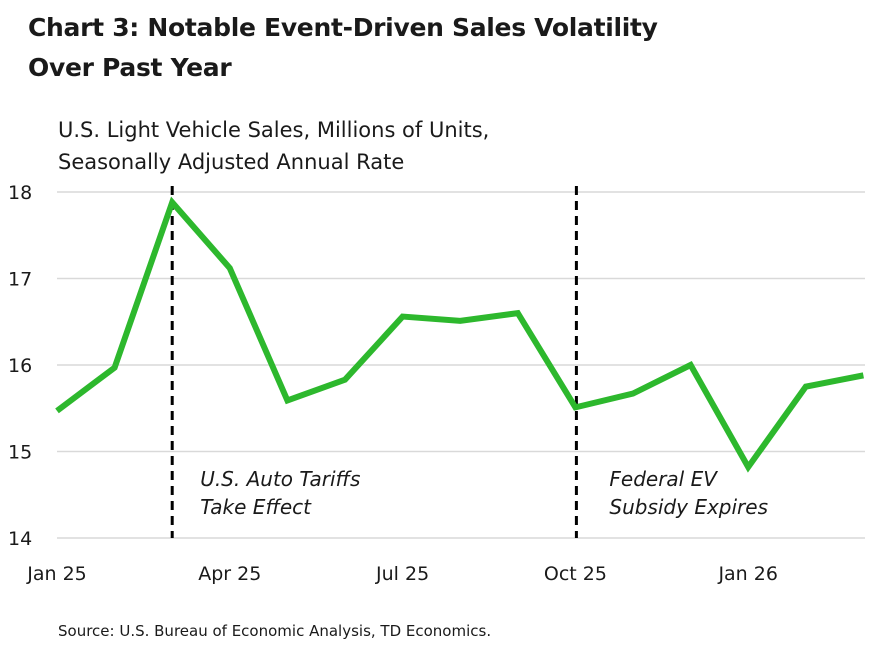  Describe the element at coordinates (229, 574) in the screenshot. I see `x-tick-label-apr-25: Apr 25` at that location.